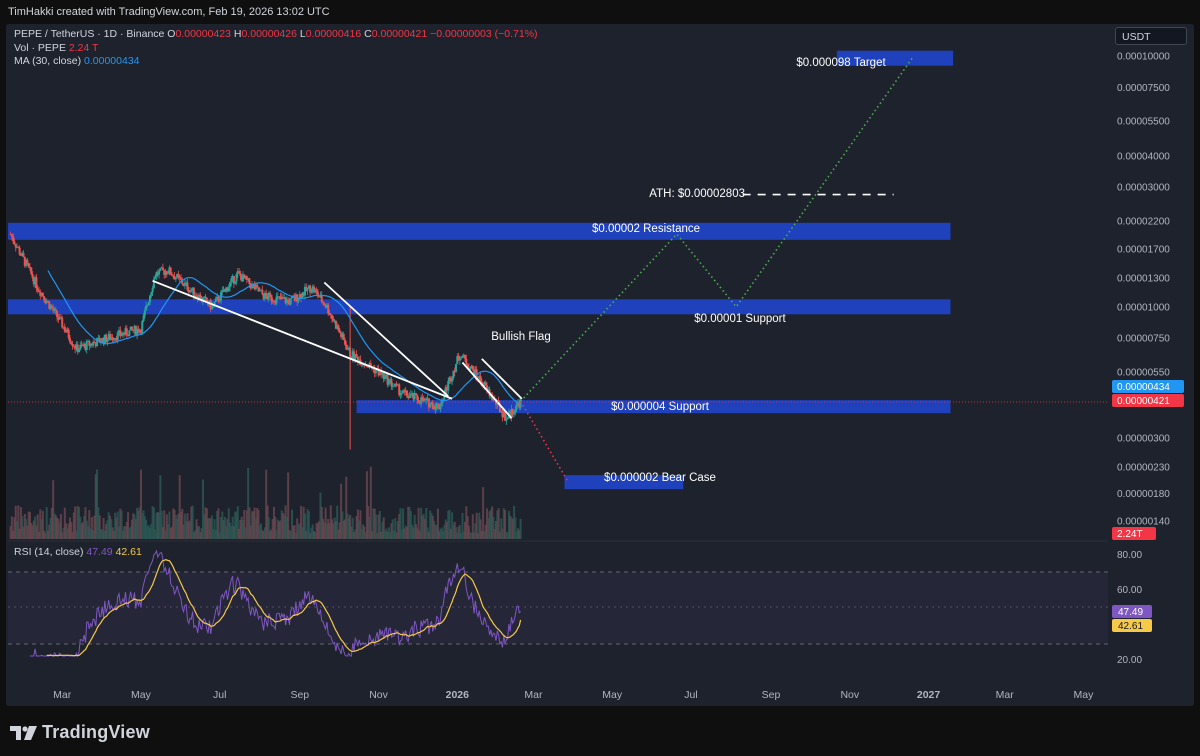  Describe the element at coordinates (533, 695) in the screenshot. I see `time-tick-label: Mar` at that location.